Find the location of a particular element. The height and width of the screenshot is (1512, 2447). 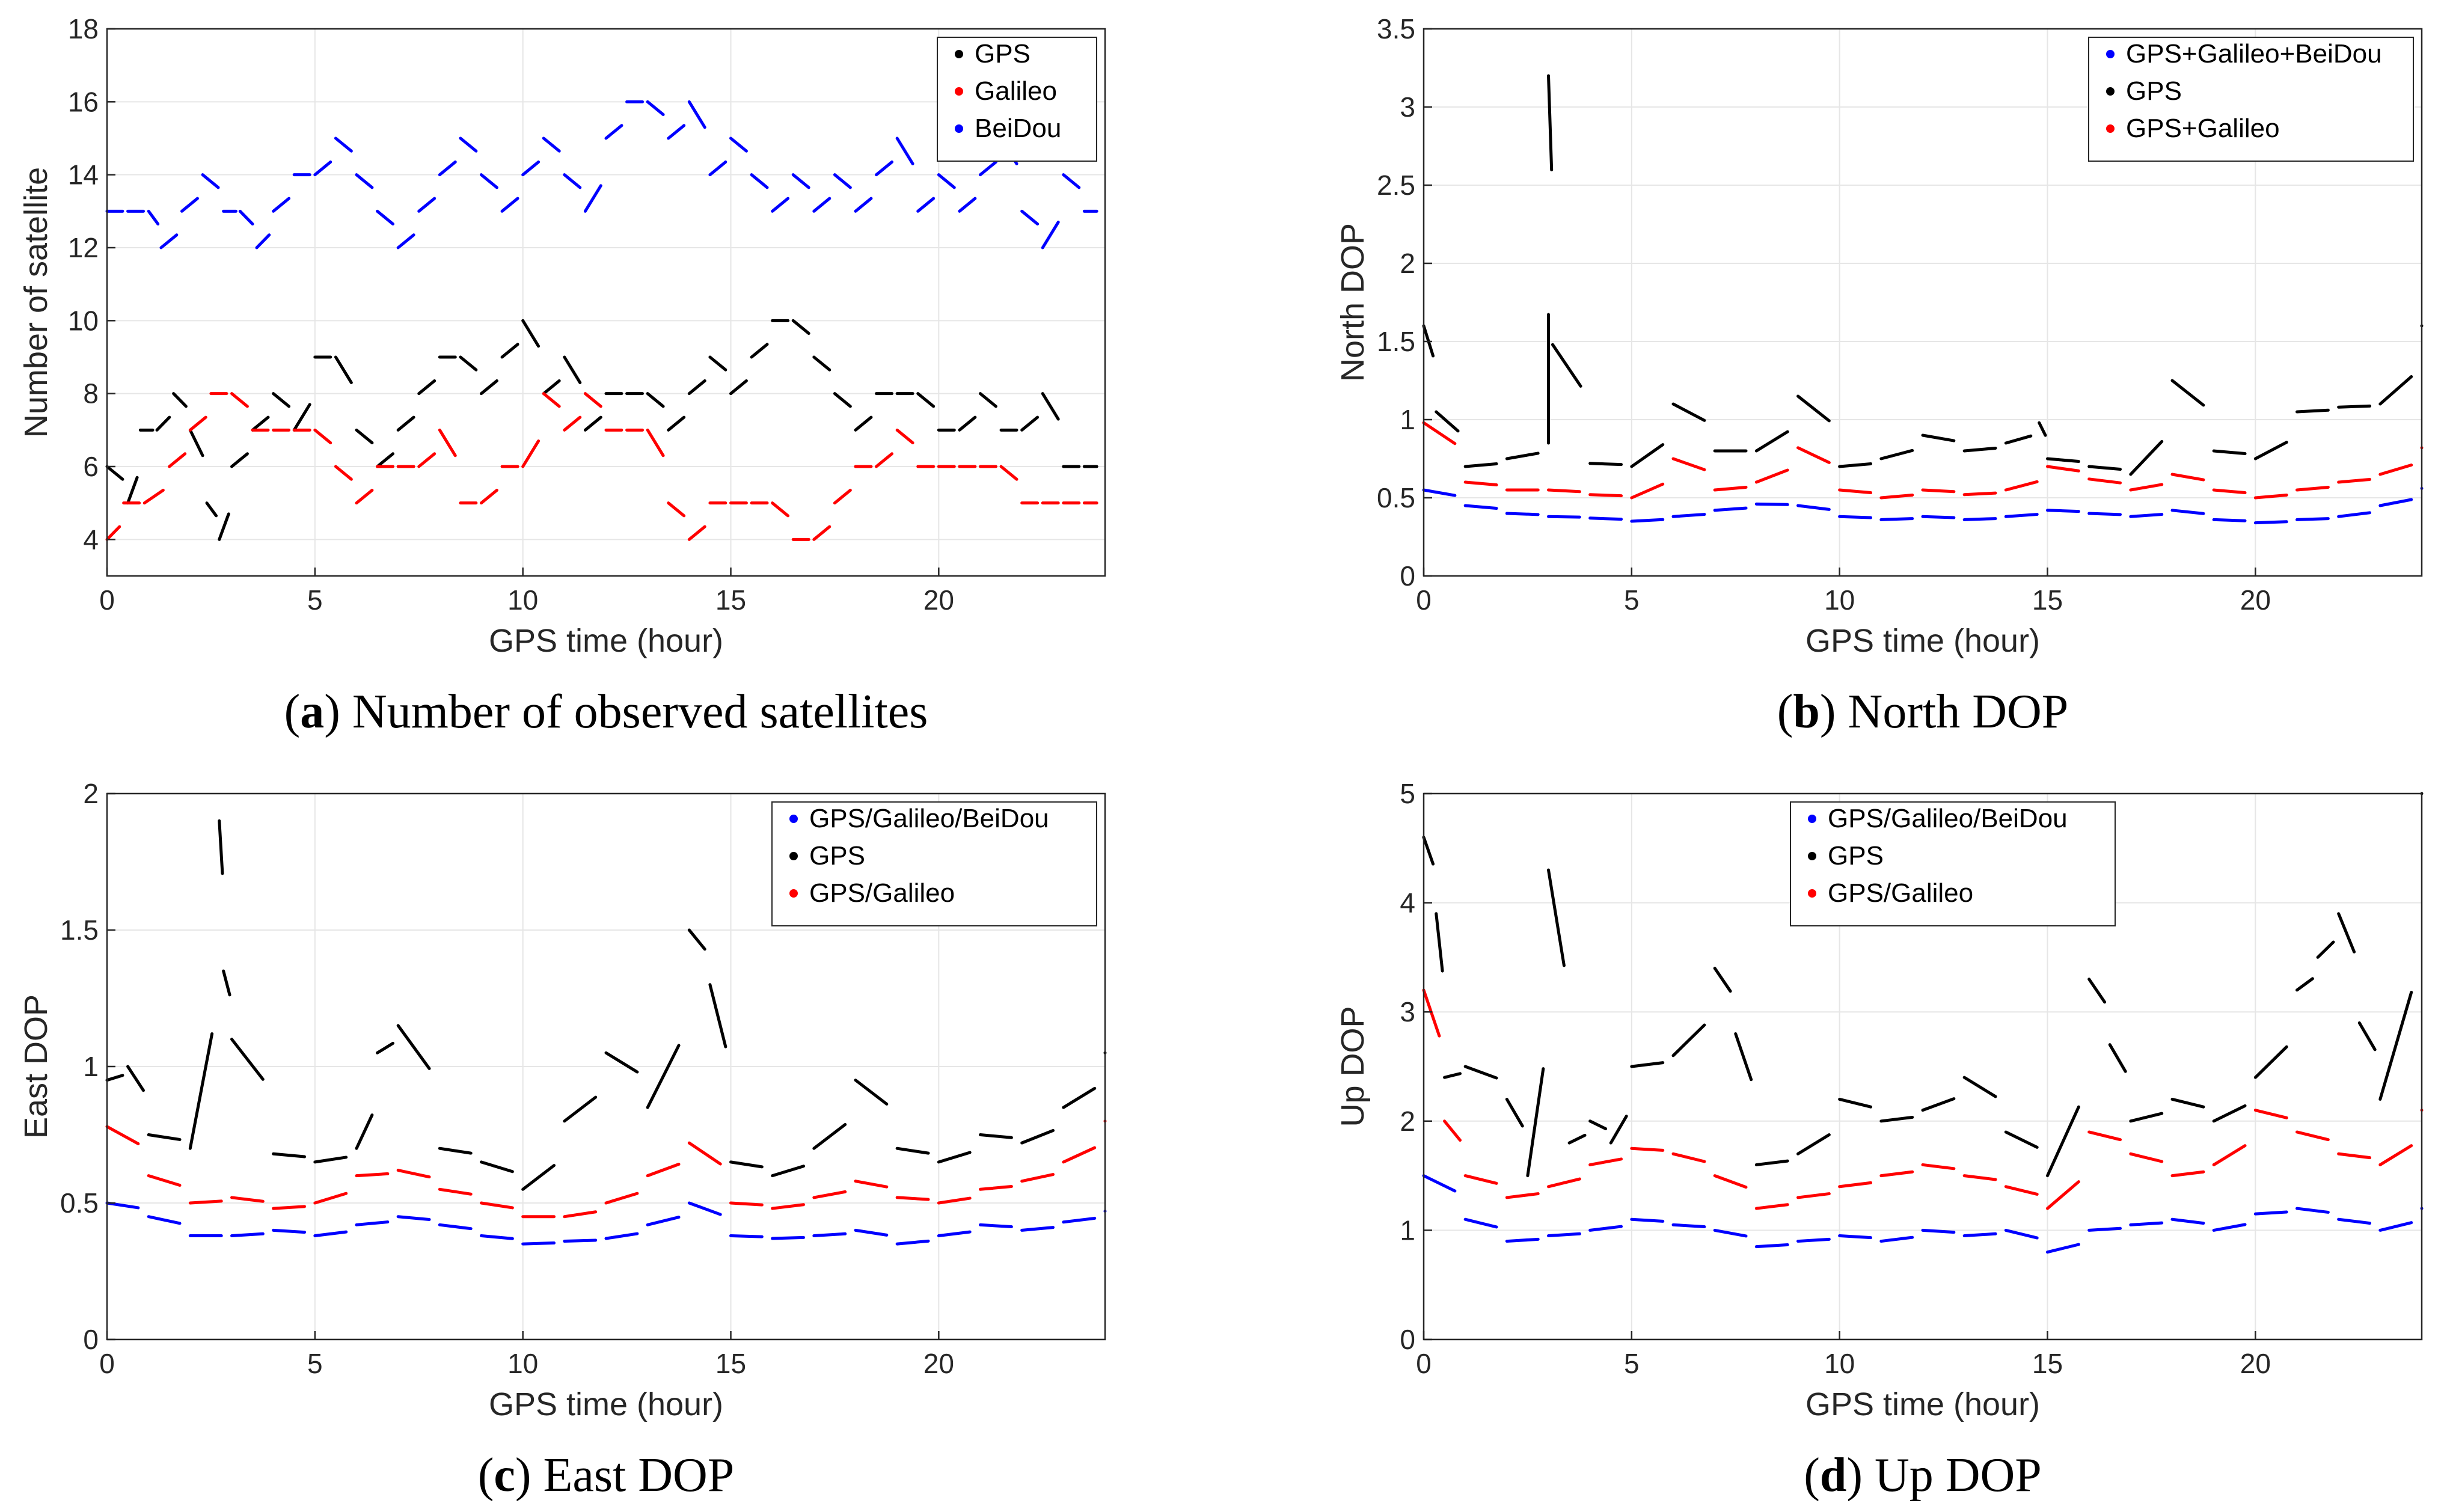

legend: GPS+Galileo+BeiDou GPS GPS+Galileo is located at coordinates (2251, 99).